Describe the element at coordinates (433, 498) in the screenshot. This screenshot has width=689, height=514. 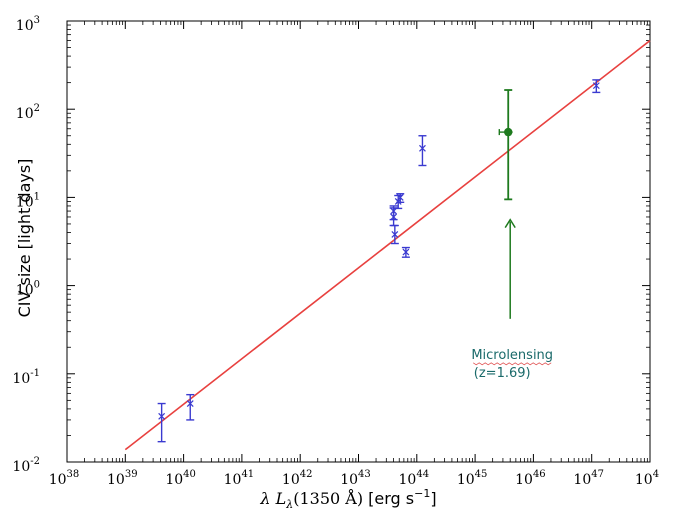
I see `x-axis-title-units-close: ]` at that location.